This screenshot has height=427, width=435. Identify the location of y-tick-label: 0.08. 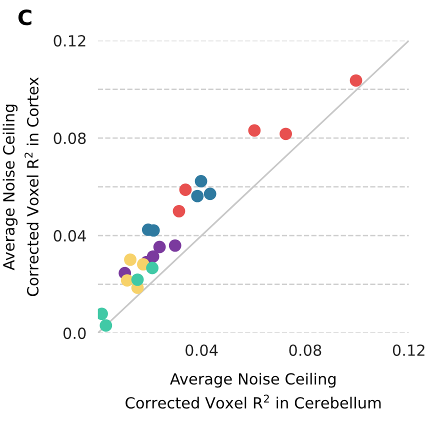
(70, 138).